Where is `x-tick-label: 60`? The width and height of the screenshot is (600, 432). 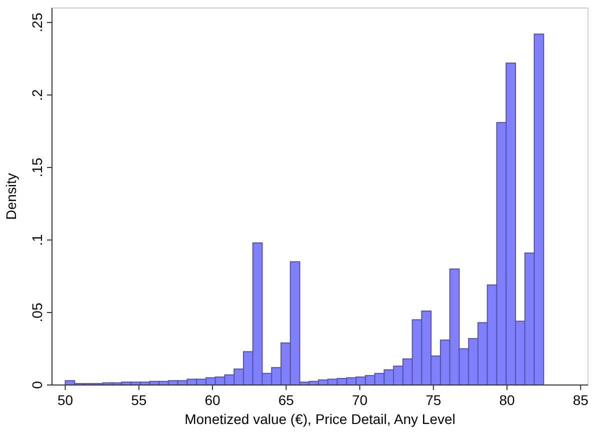
x-tick-label: 60 is located at coordinates (212, 400).